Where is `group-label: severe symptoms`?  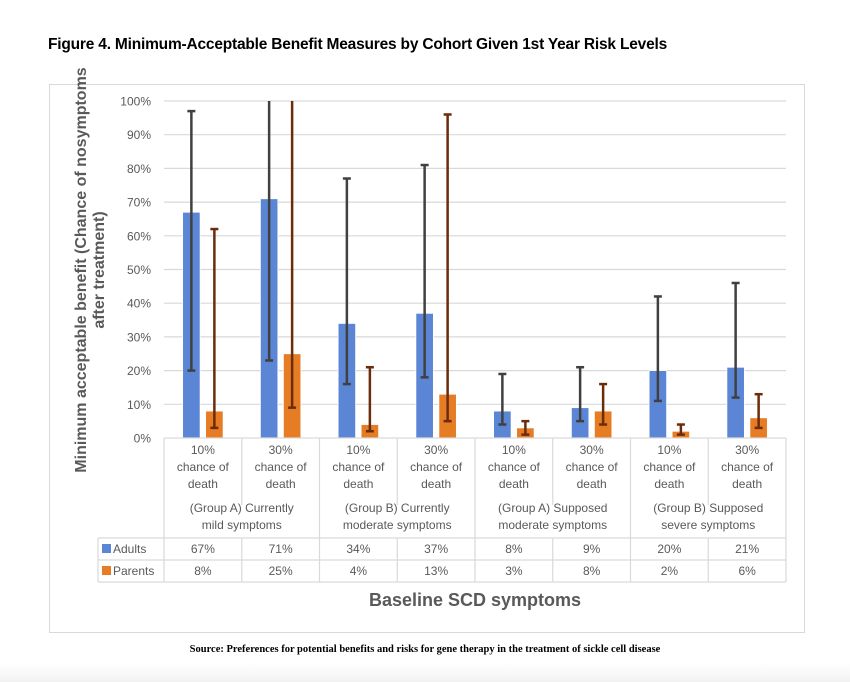 group-label: severe symptoms is located at coordinates (708, 525).